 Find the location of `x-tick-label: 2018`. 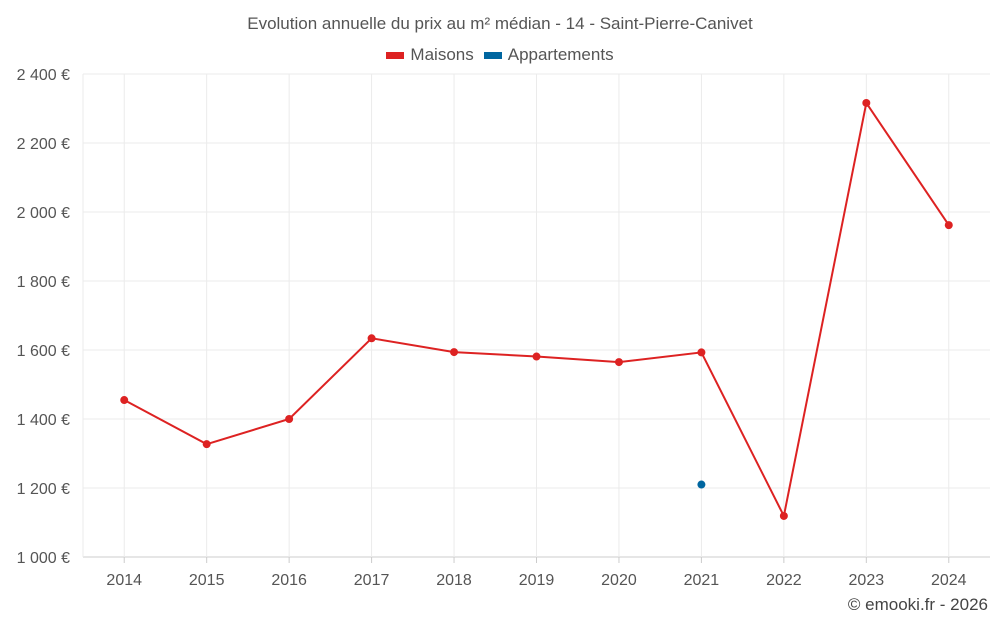

x-tick-label: 2018 is located at coordinates (454, 580).